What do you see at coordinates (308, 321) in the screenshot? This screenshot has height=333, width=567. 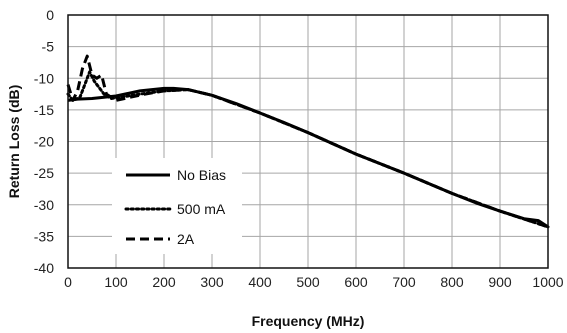 I see `x-axis-title: Frequency (MHz)` at bounding box center [308, 321].